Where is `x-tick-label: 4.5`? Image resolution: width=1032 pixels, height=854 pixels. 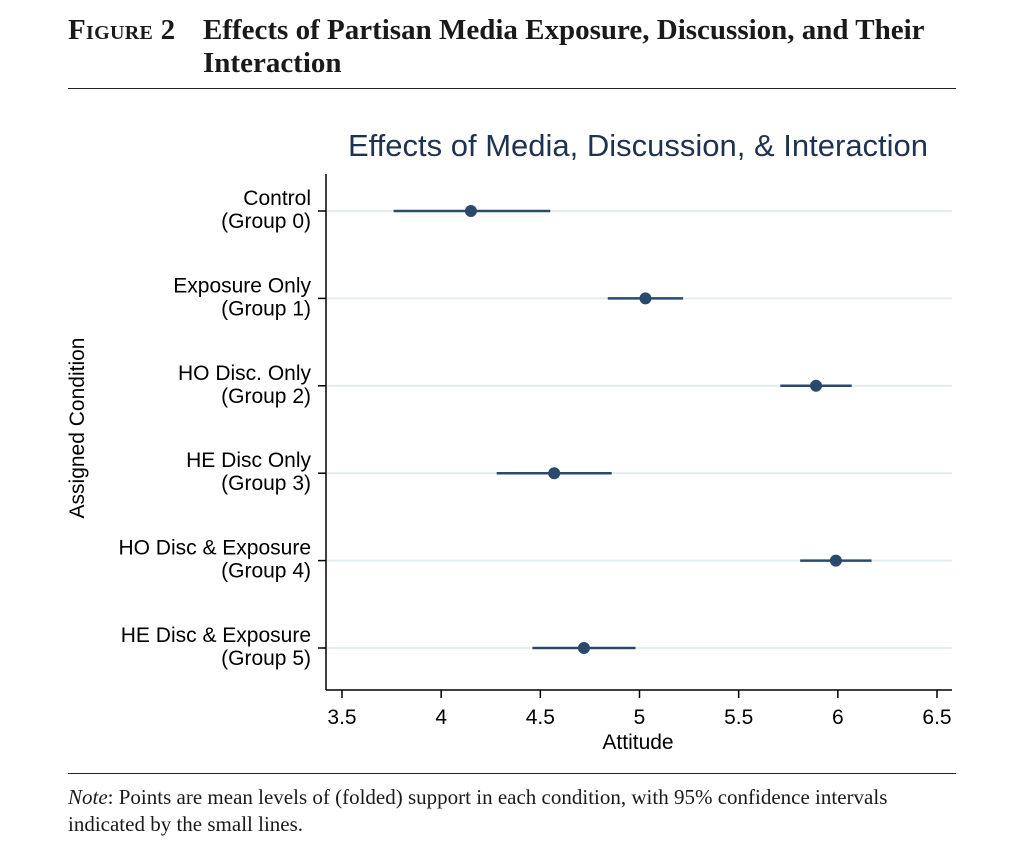 x-tick-label: 4.5 is located at coordinates (540, 717).